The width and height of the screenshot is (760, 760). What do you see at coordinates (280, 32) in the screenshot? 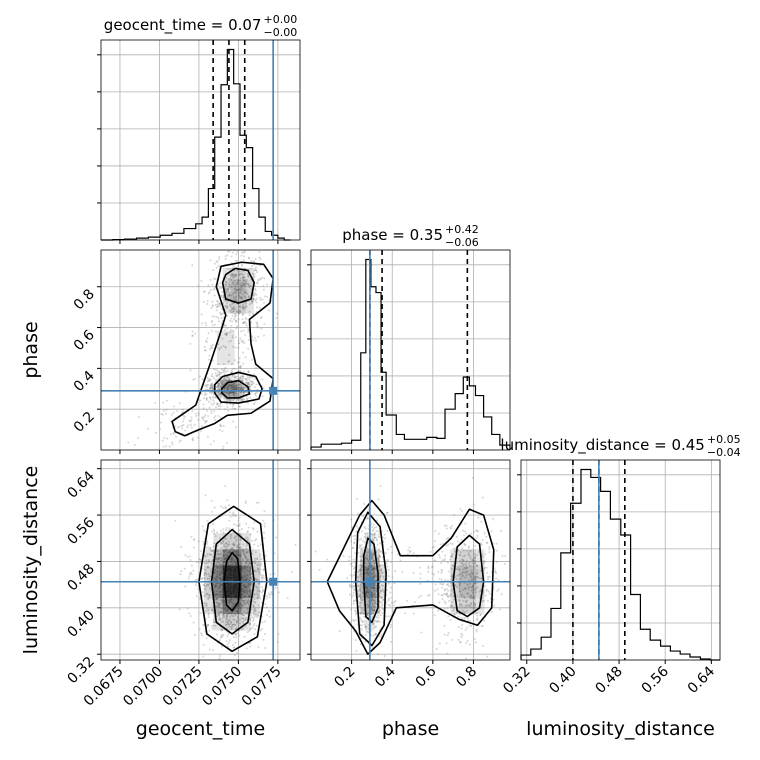
I see `title-lower-error: −0.00` at bounding box center [280, 32].